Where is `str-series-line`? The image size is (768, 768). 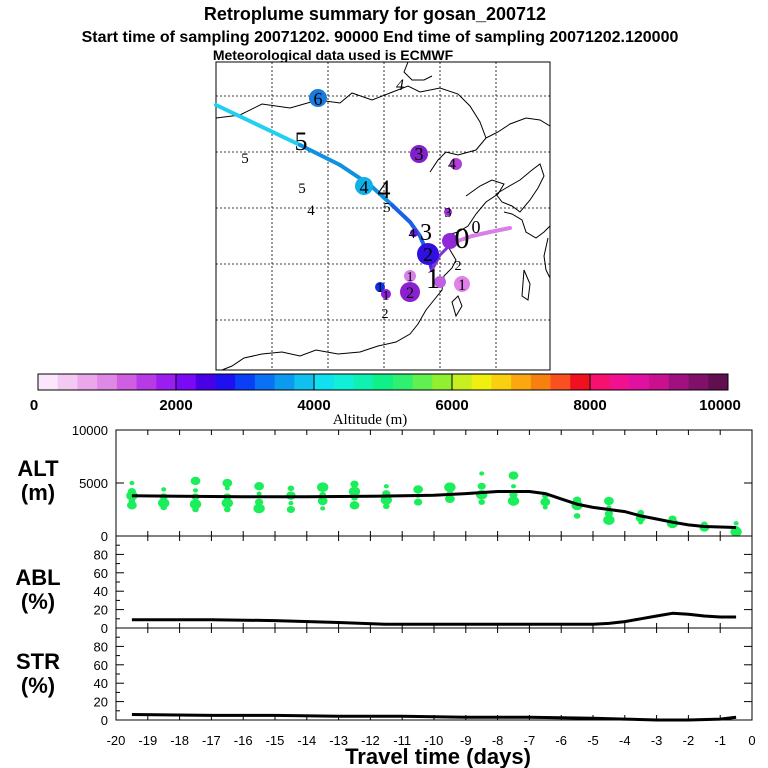
str-series-line is located at coordinates (434, 717).